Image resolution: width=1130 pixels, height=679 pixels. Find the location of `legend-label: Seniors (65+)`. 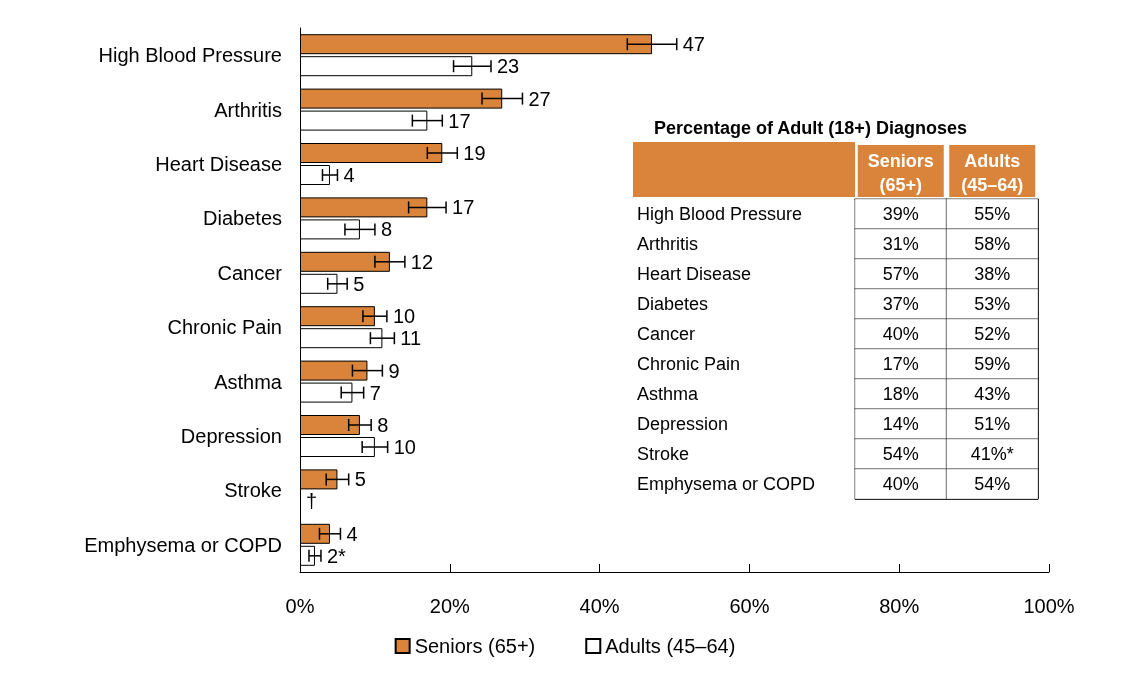

legend-label: Seniors (65+) is located at coordinates (475, 646).